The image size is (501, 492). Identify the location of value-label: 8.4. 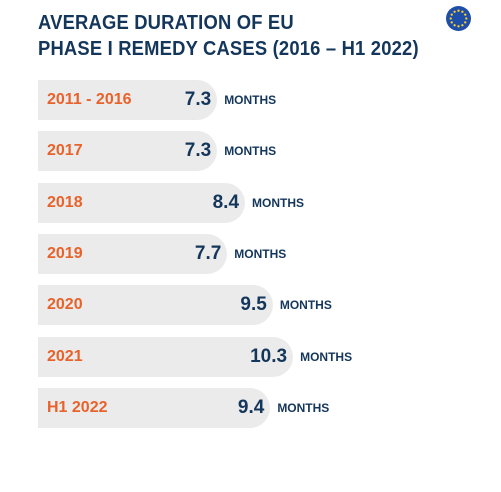
(226, 202).